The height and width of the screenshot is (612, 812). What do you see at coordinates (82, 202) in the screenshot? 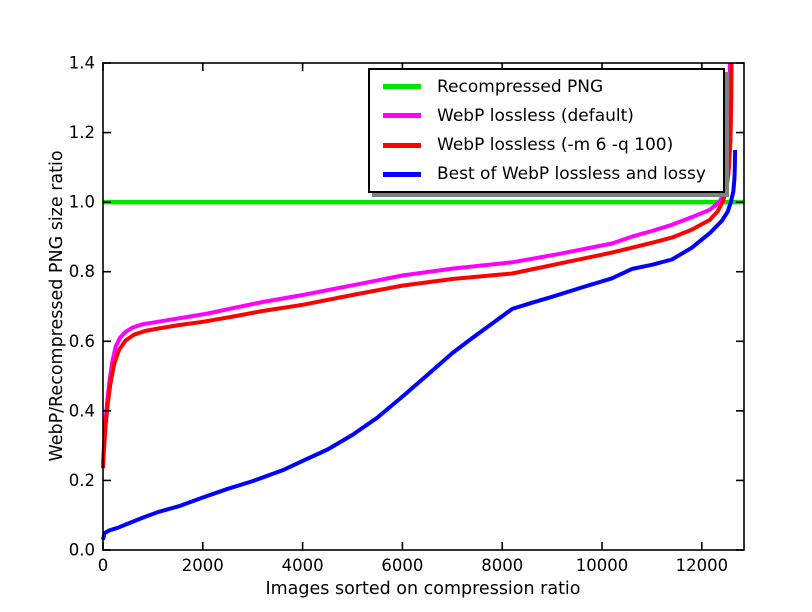
I see `y-tick-label: 1.0` at bounding box center [82, 202].